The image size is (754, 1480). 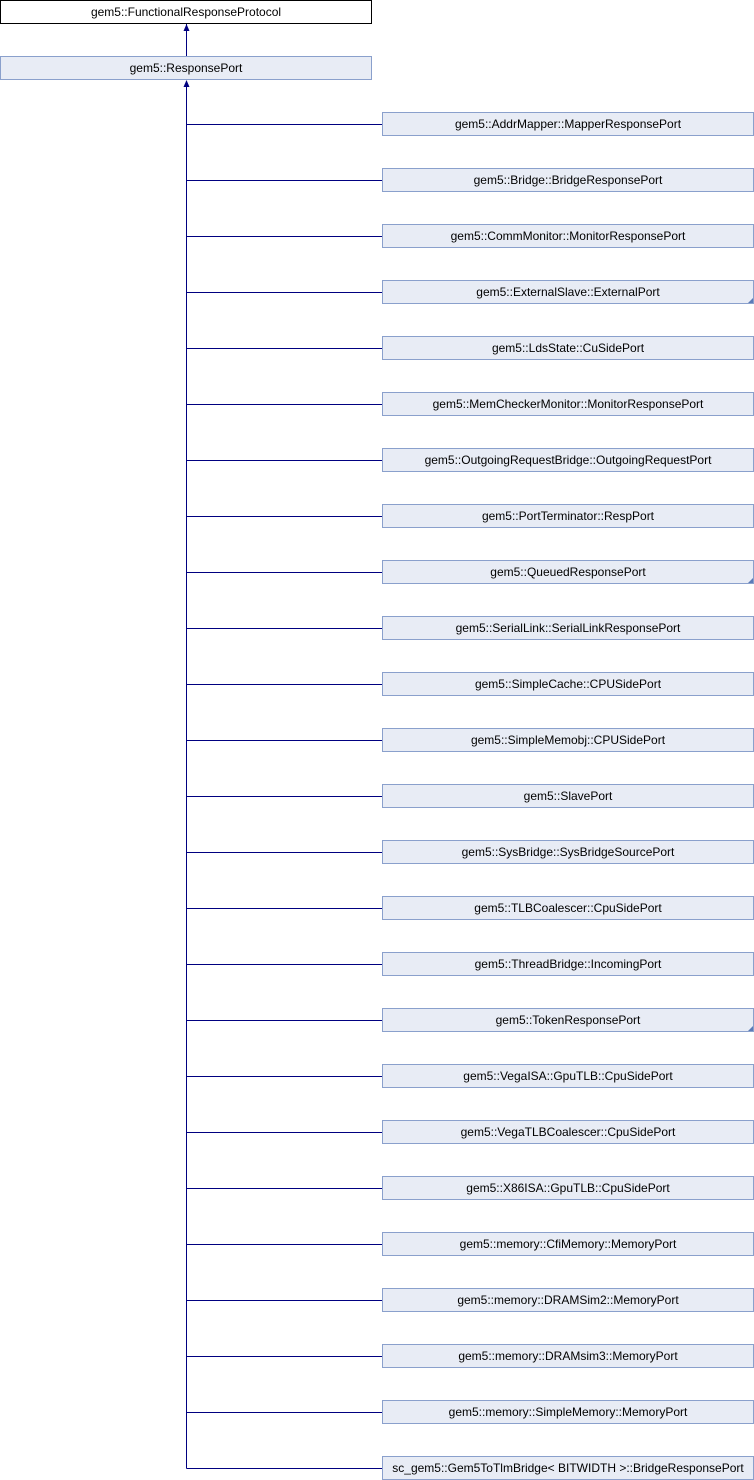 I want to click on class-node-child: gem5::memory::CfiMemory::MemoryPort, so click(x=568, y=1244).